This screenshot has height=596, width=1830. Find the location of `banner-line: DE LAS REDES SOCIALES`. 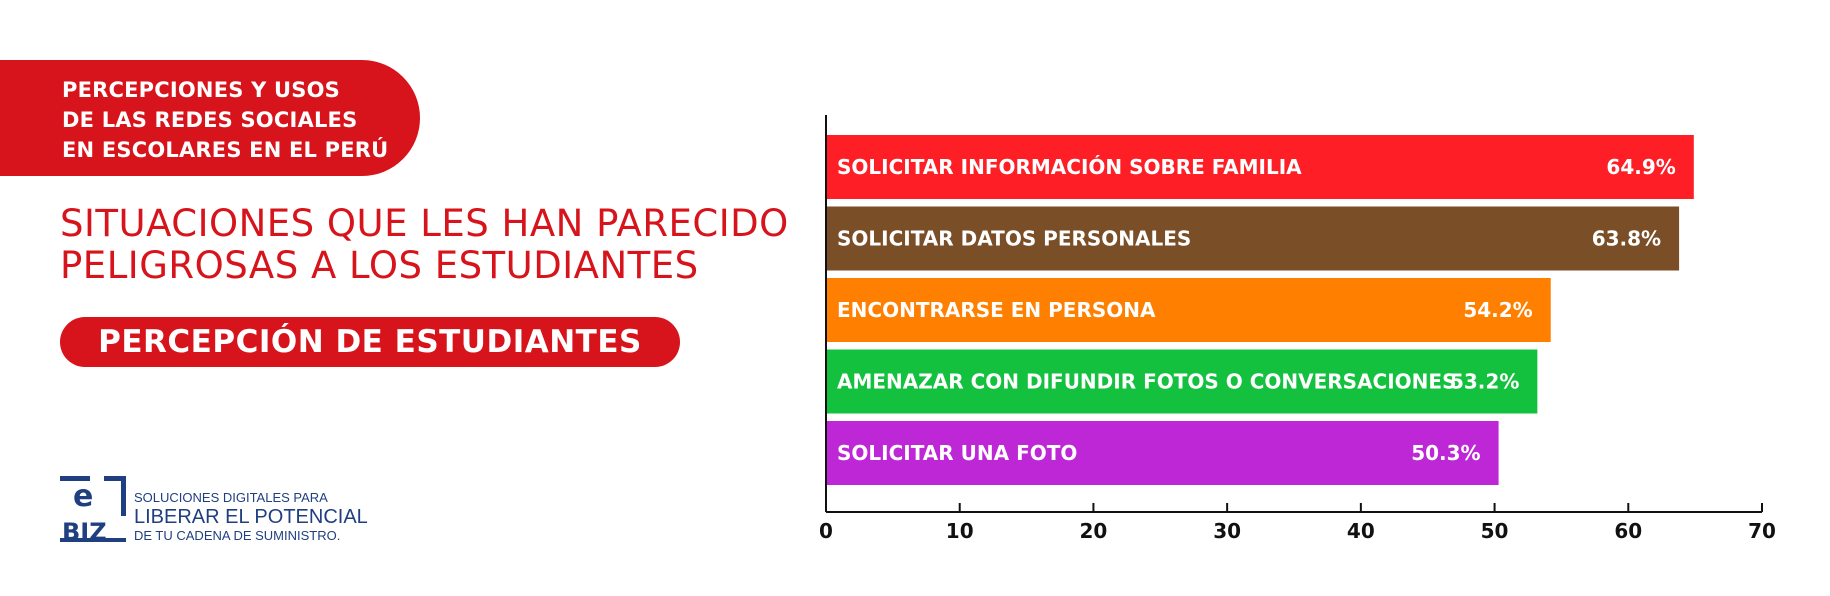

banner-line: DE LAS REDES SOCIALES is located at coordinates (210, 120).